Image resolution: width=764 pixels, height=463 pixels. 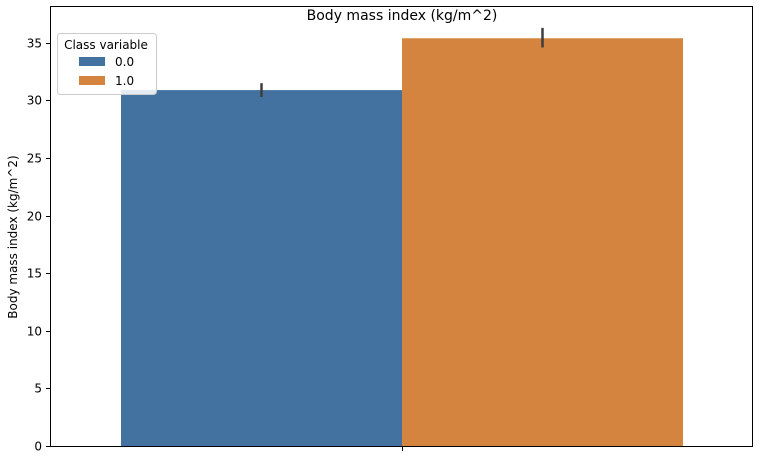 I want to click on error-bars-group, so click(x=402, y=62).